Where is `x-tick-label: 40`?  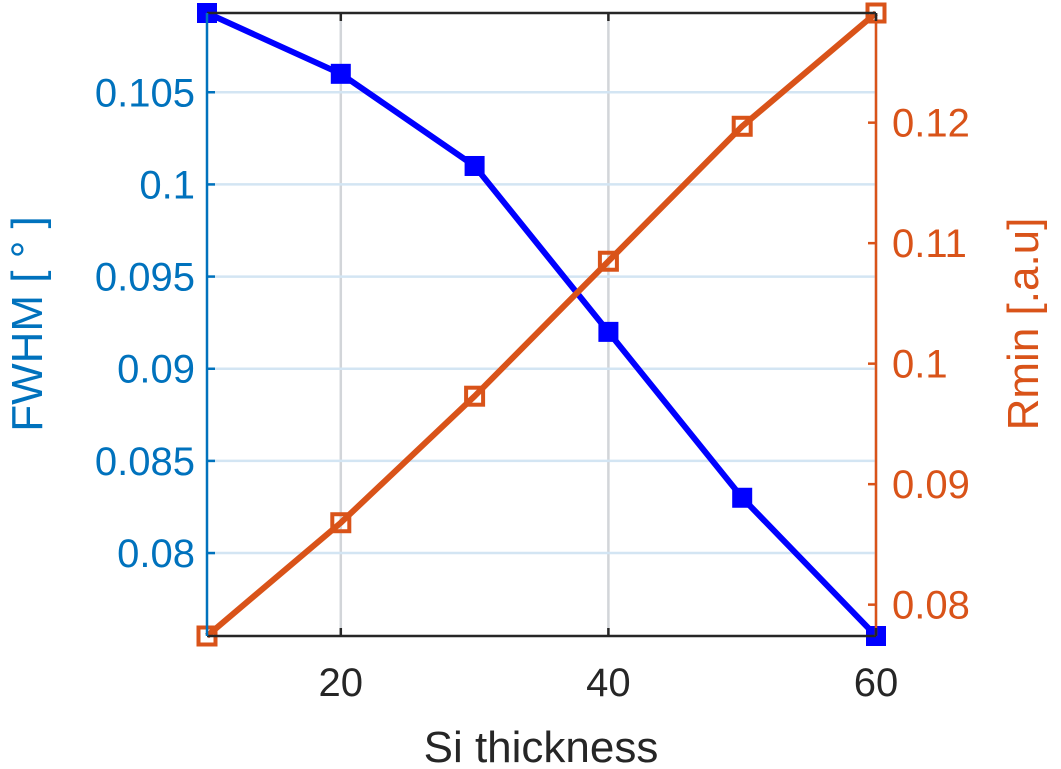 x-tick-label: 40 is located at coordinates (608, 683).